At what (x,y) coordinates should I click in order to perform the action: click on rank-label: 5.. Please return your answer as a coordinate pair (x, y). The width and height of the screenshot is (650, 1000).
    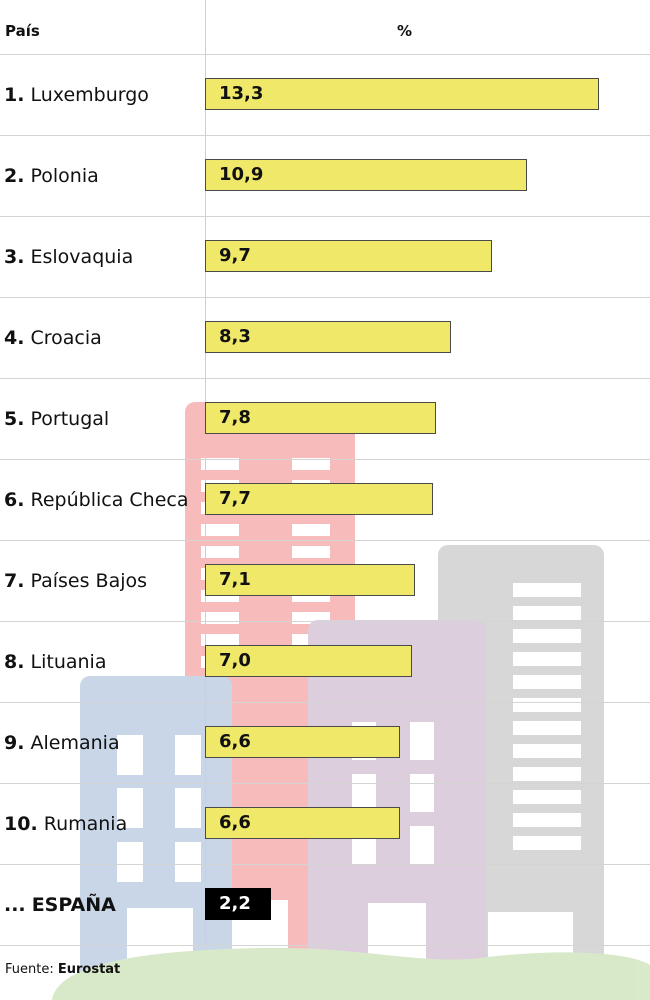
    Looking at the image, I should click on (14, 419).